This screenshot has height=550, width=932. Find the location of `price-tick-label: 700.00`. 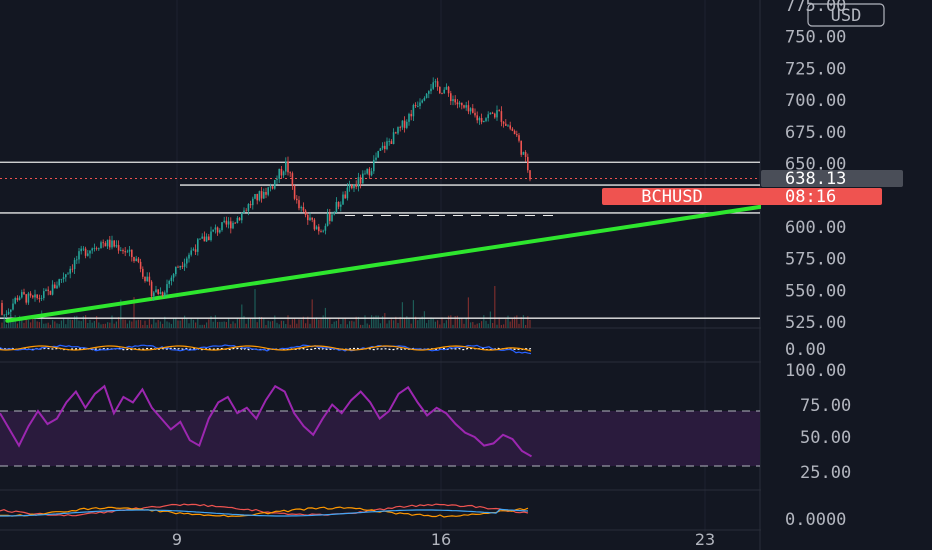

price-tick-label: 700.00 is located at coordinates (815, 101).